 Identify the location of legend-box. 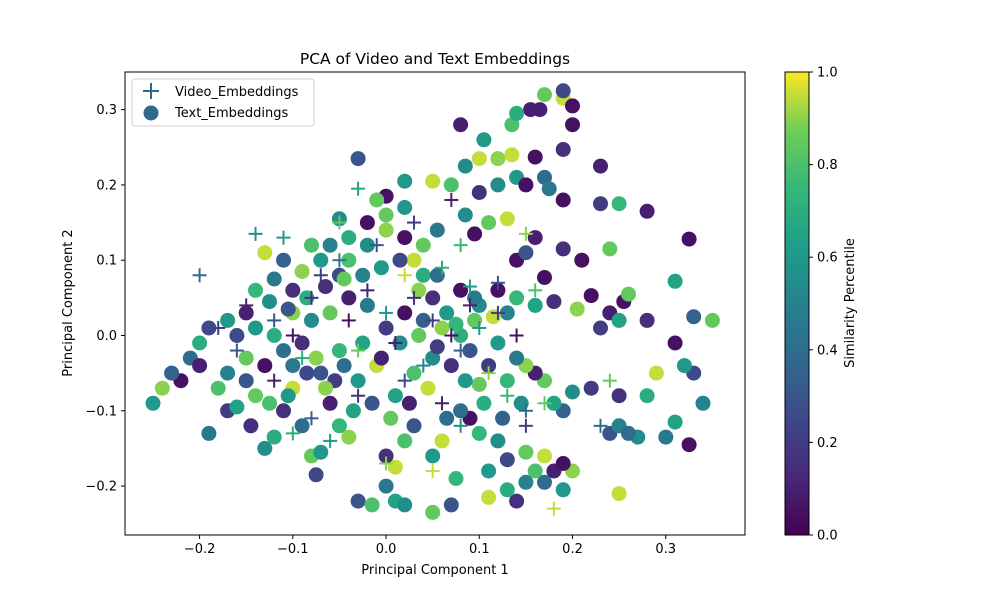
(223, 102).